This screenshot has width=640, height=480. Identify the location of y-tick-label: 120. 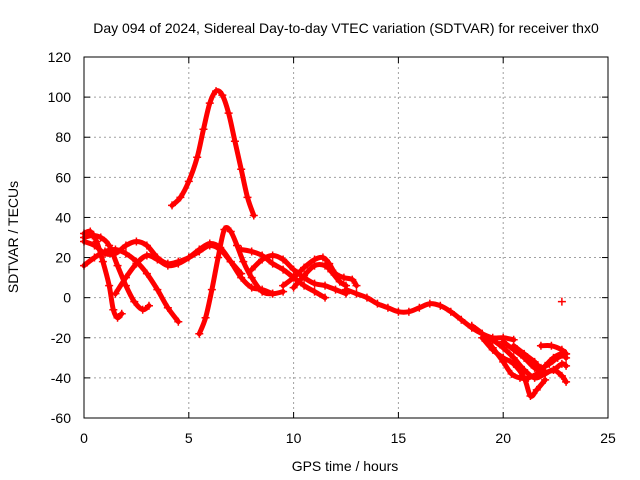
(60, 57).